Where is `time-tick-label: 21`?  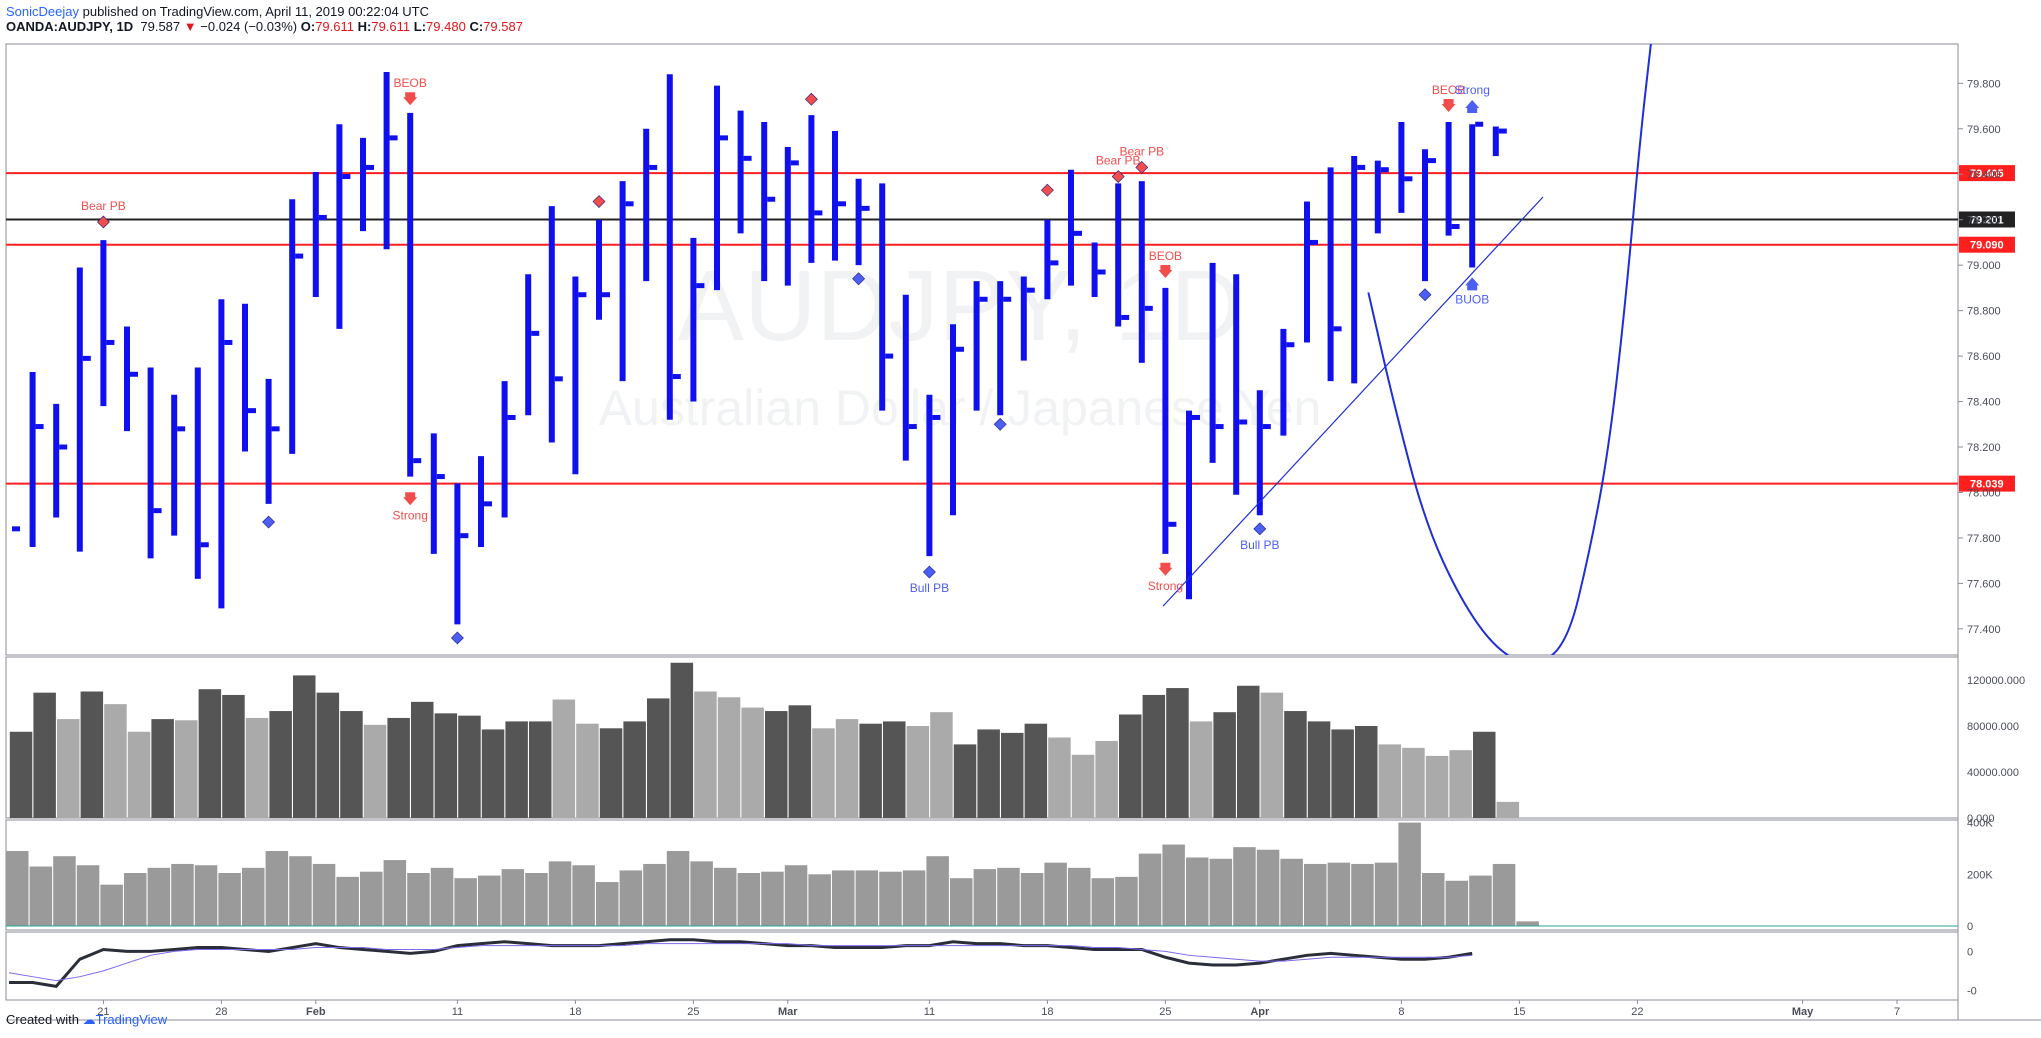
time-tick-label: 21 is located at coordinates (103, 1012).